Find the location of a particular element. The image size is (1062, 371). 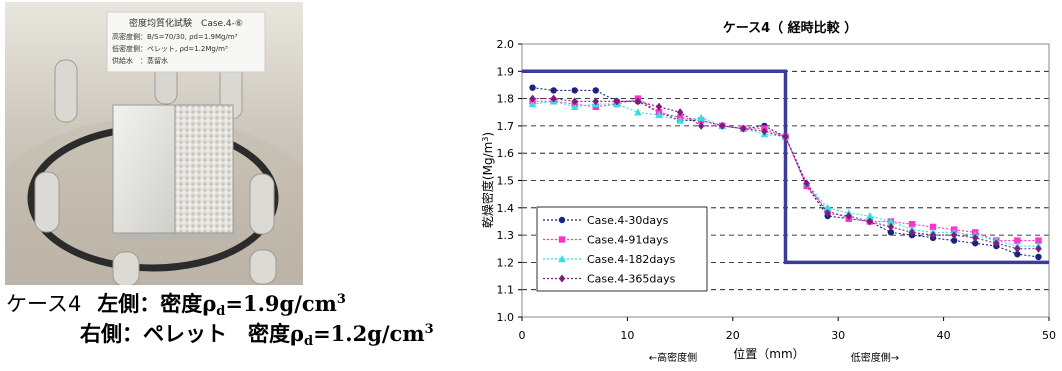

x-tick-label: 30 is located at coordinates (838, 335).